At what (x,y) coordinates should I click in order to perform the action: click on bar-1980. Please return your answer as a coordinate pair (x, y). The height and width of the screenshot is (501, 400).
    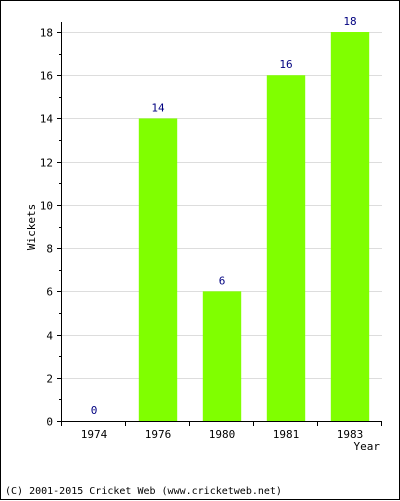
    Looking at the image, I should click on (222, 356).